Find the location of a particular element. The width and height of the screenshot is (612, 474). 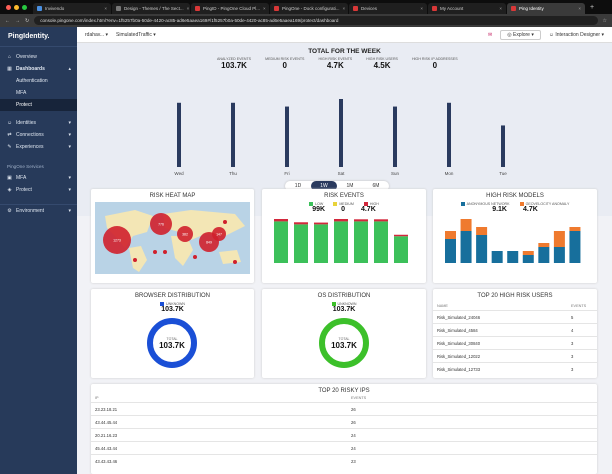

nav-dashboards: ▦ Dashboards ▴ is located at coordinates (38, 69).